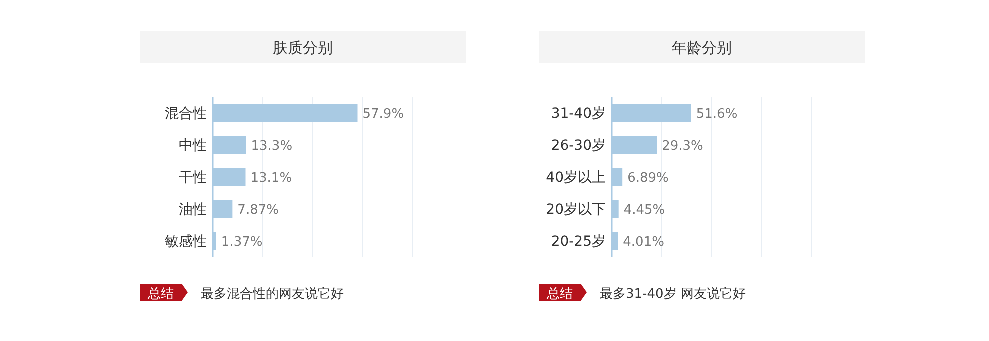  I want to click on text: 最多31-40岁 网友说它好, so click(673, 294).